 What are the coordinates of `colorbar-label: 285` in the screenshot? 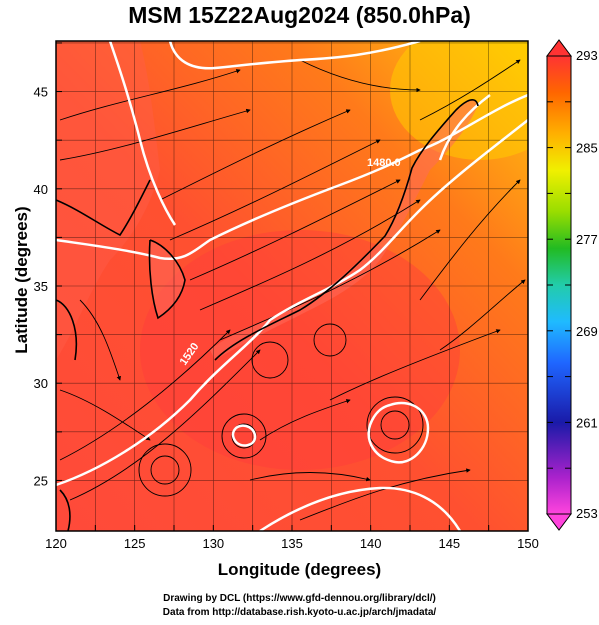 It's located at (587, 148).